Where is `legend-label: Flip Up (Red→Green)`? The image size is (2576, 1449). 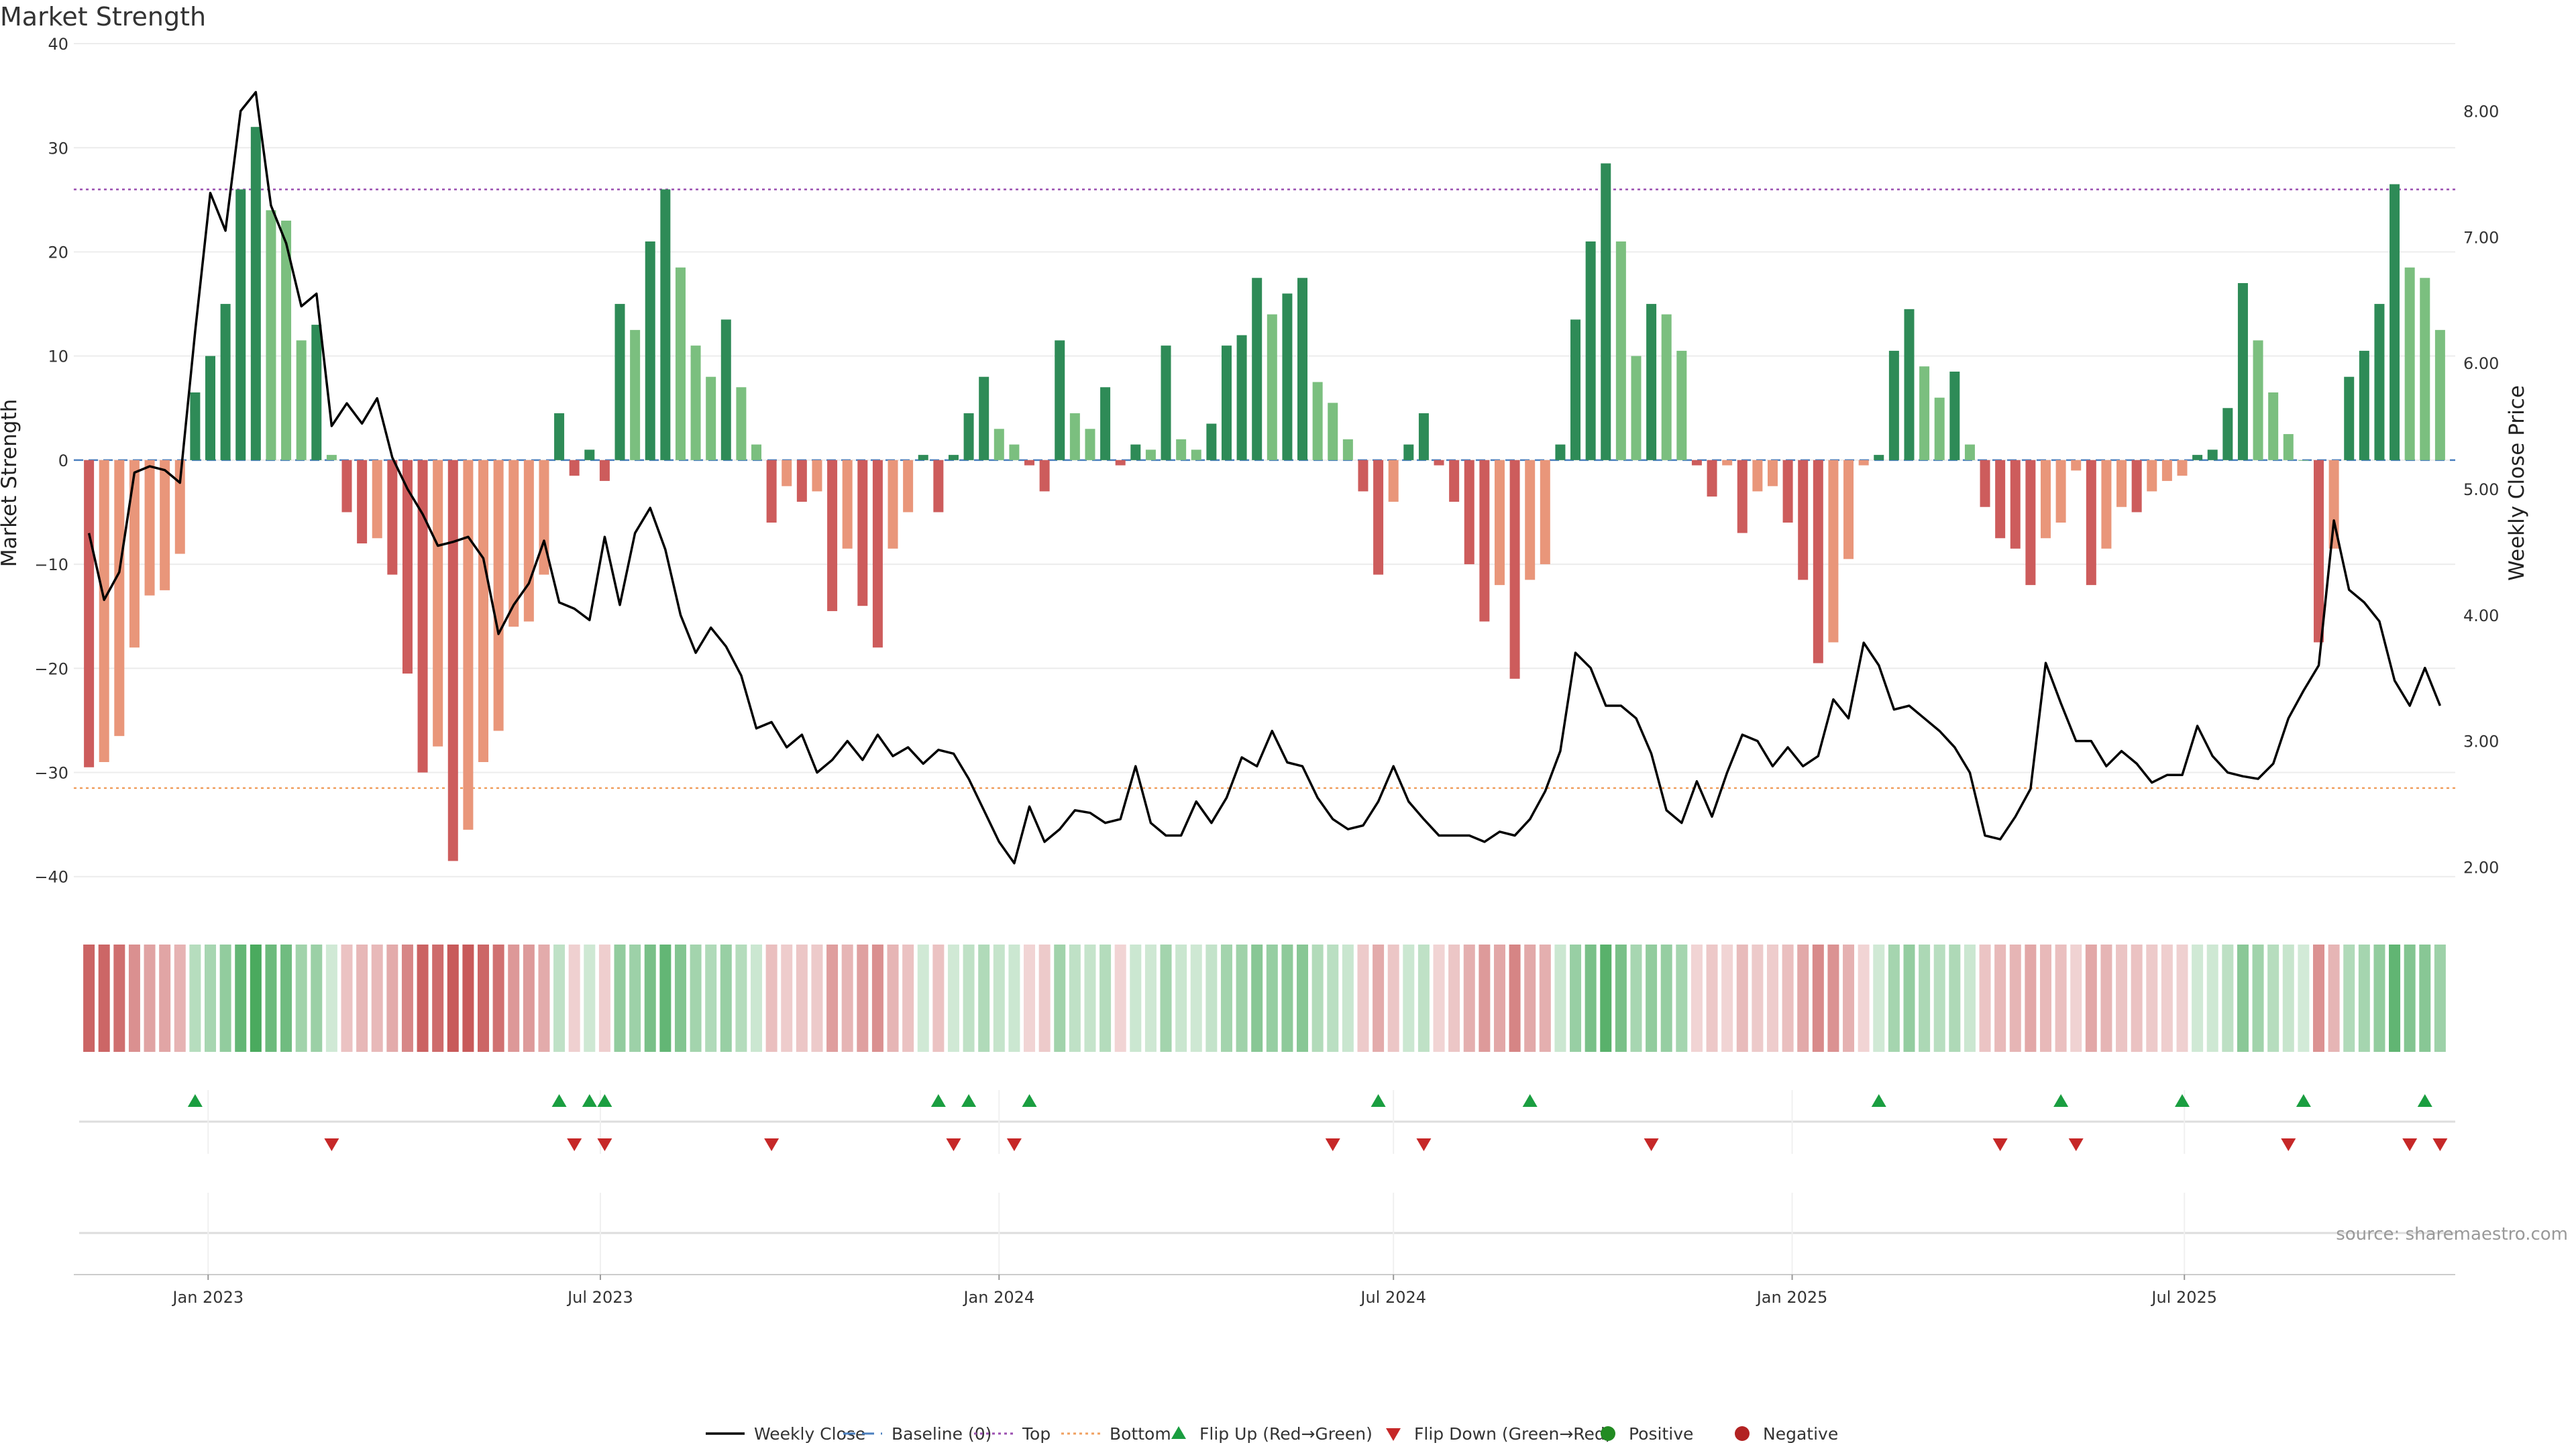
legend-label: Flip Up (Red→Green) is located at coordinates (1286, 1434).